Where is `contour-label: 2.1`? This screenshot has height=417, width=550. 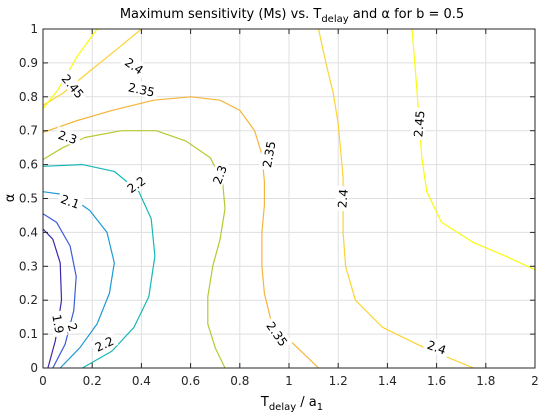
contour-label: 2.1 is located at coordinates (70, 201).